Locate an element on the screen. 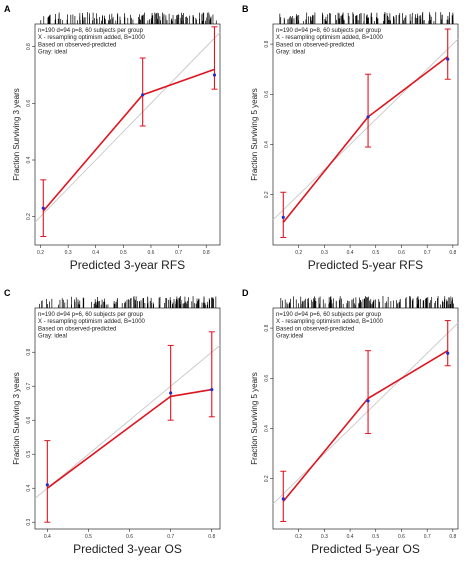  annotation-line: Gray:ideal is located at coordinates (289, 337).